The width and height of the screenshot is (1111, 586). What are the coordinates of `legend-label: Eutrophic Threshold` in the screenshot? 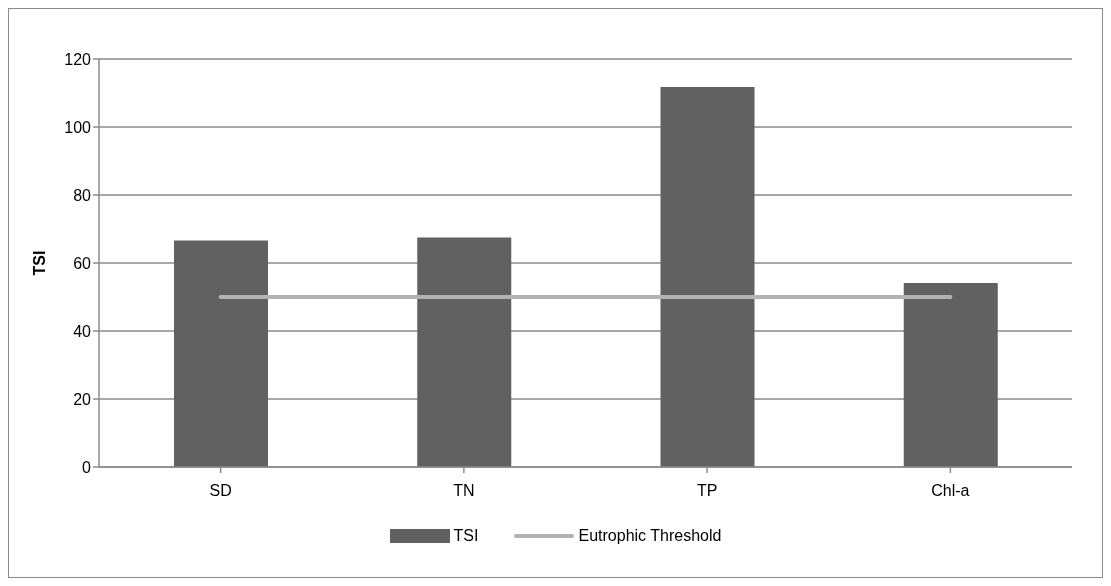 It's located at (650, 536).